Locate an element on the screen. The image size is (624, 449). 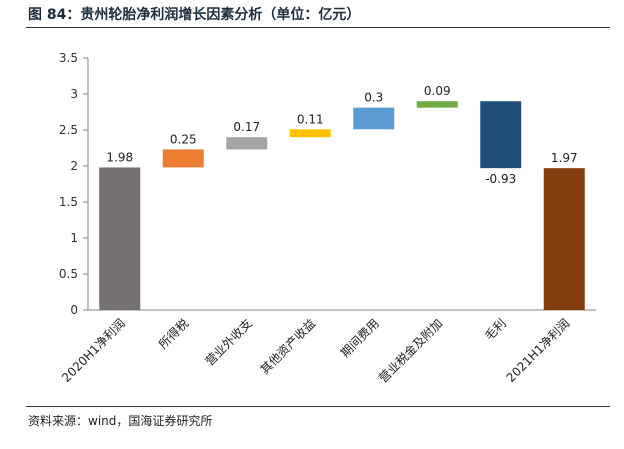
category-label: 2020H1净利润 is located at coordinates (93, 350).